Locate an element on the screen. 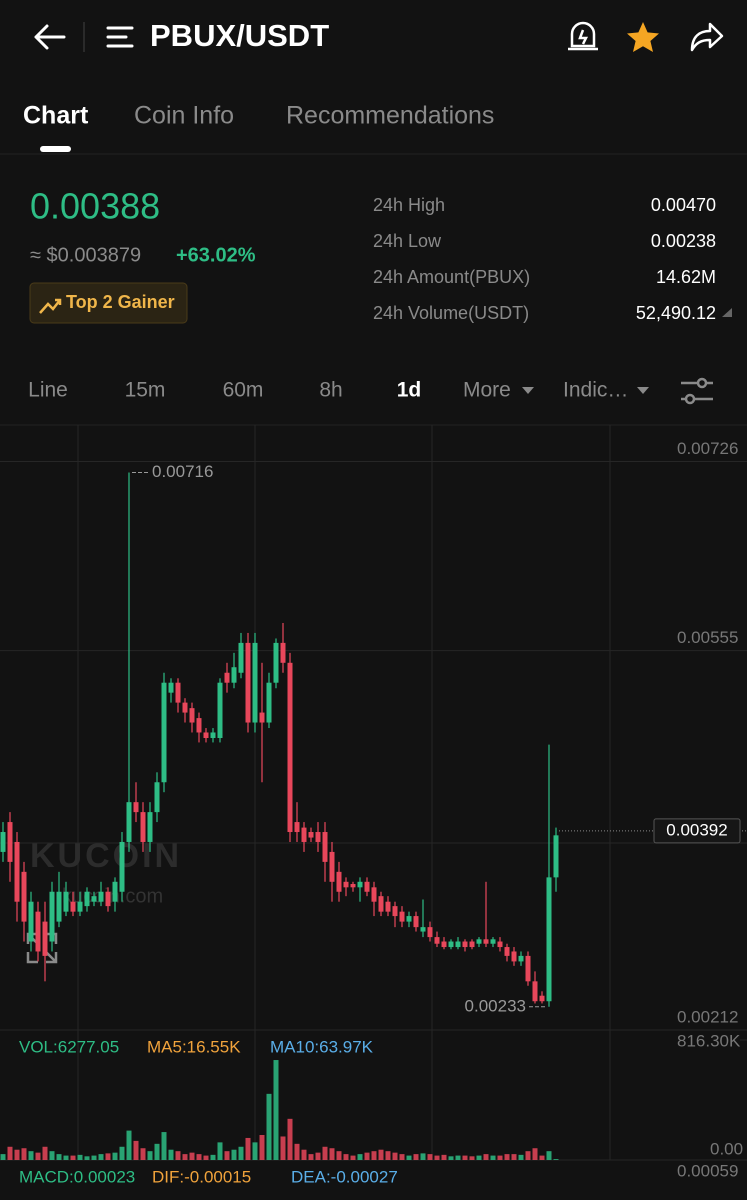  back-button is located at coordinates (50, 37).